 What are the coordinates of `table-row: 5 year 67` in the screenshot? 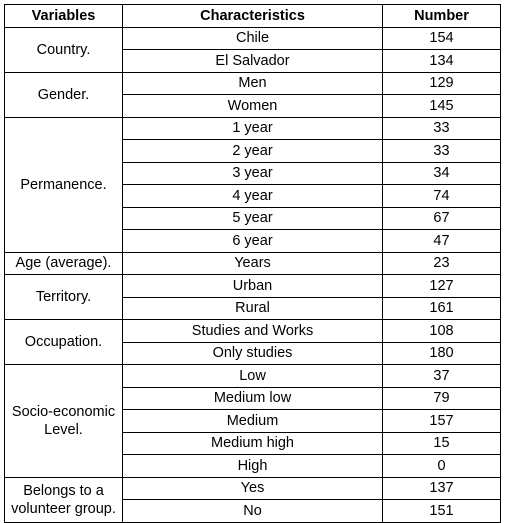 It's located at (253, 218).